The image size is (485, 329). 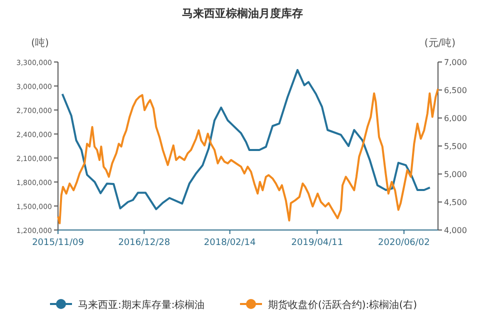 I want to click on y2-tick-label: 7,000, so click(x=455, y=62).